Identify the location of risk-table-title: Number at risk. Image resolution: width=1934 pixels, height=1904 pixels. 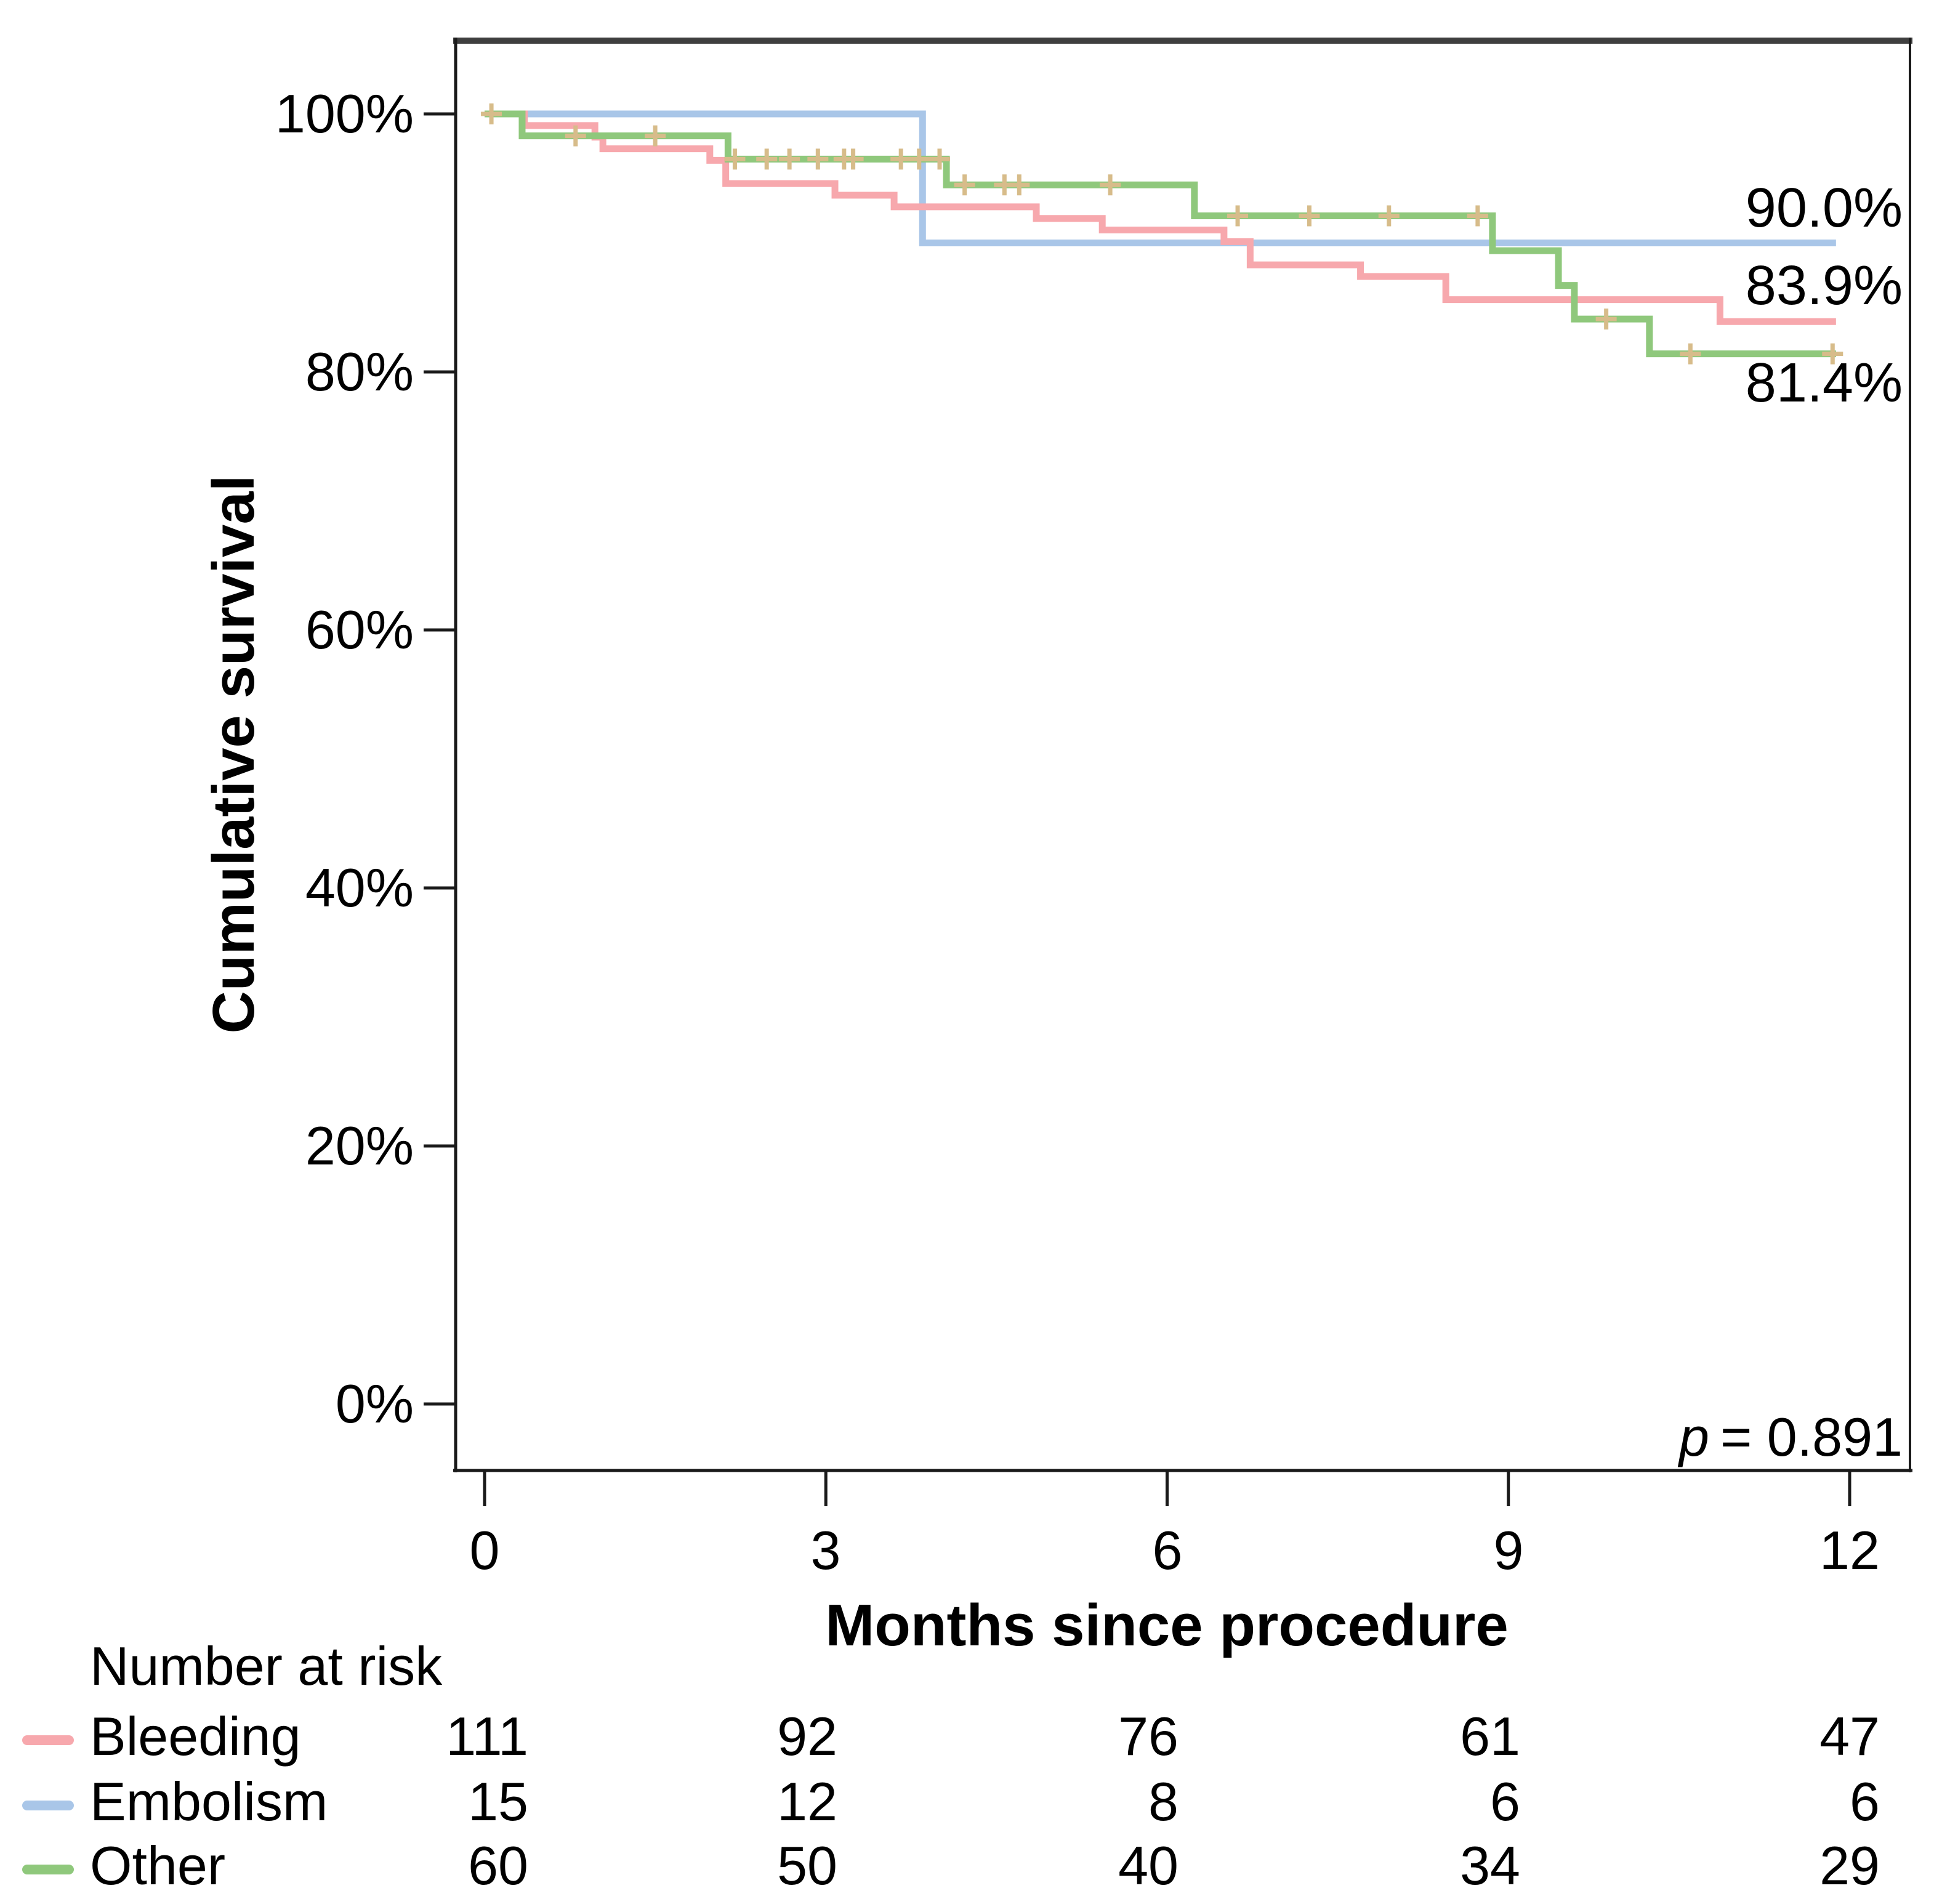
(266, 1666).